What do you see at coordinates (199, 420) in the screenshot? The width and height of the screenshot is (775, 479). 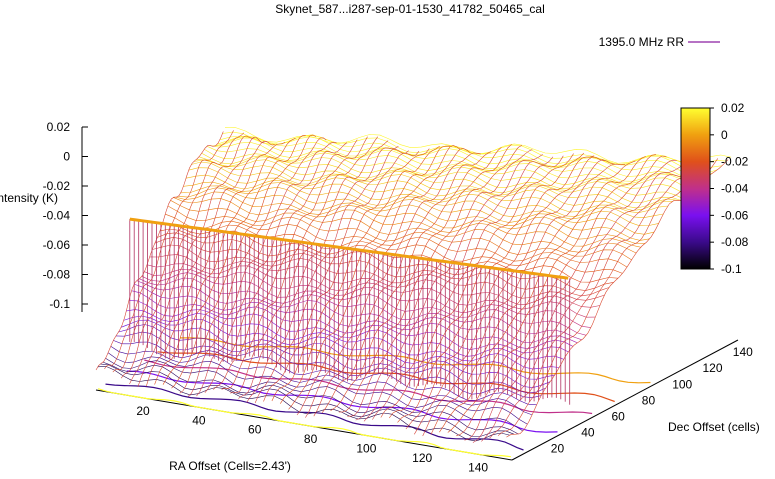 I see `x-tick-label: 40` at bounding box center [199, 420].